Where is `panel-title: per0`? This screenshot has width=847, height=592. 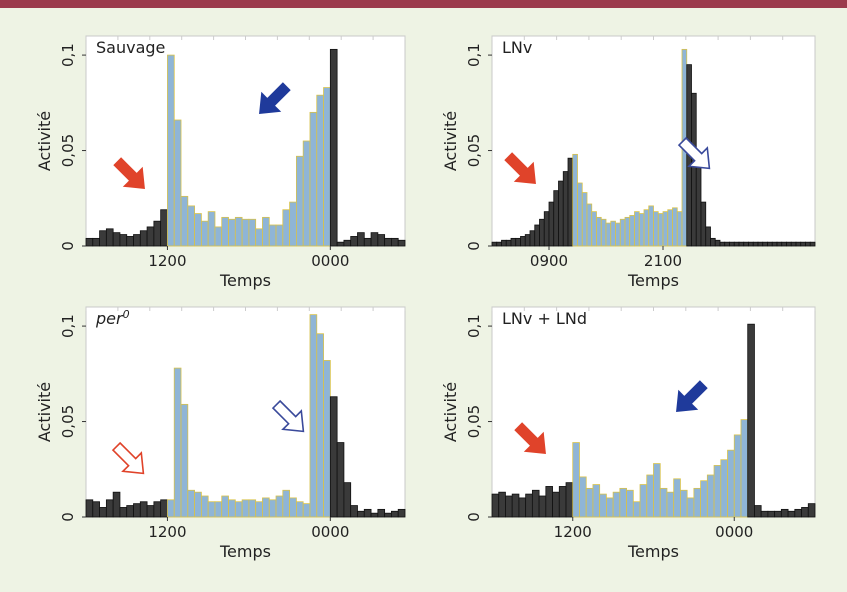
panel-title: per0 is located at coordinates (112, 318).